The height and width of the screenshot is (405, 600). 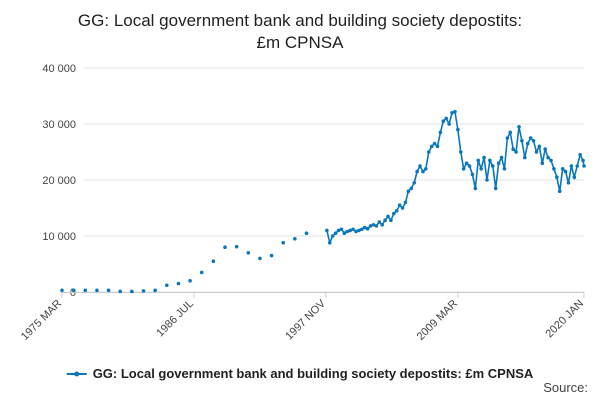 What do you see at coordinates (41, 320) in the screenshot?
I see `x-tick-label: 1975 MAR` at bounding box center [41, 320].